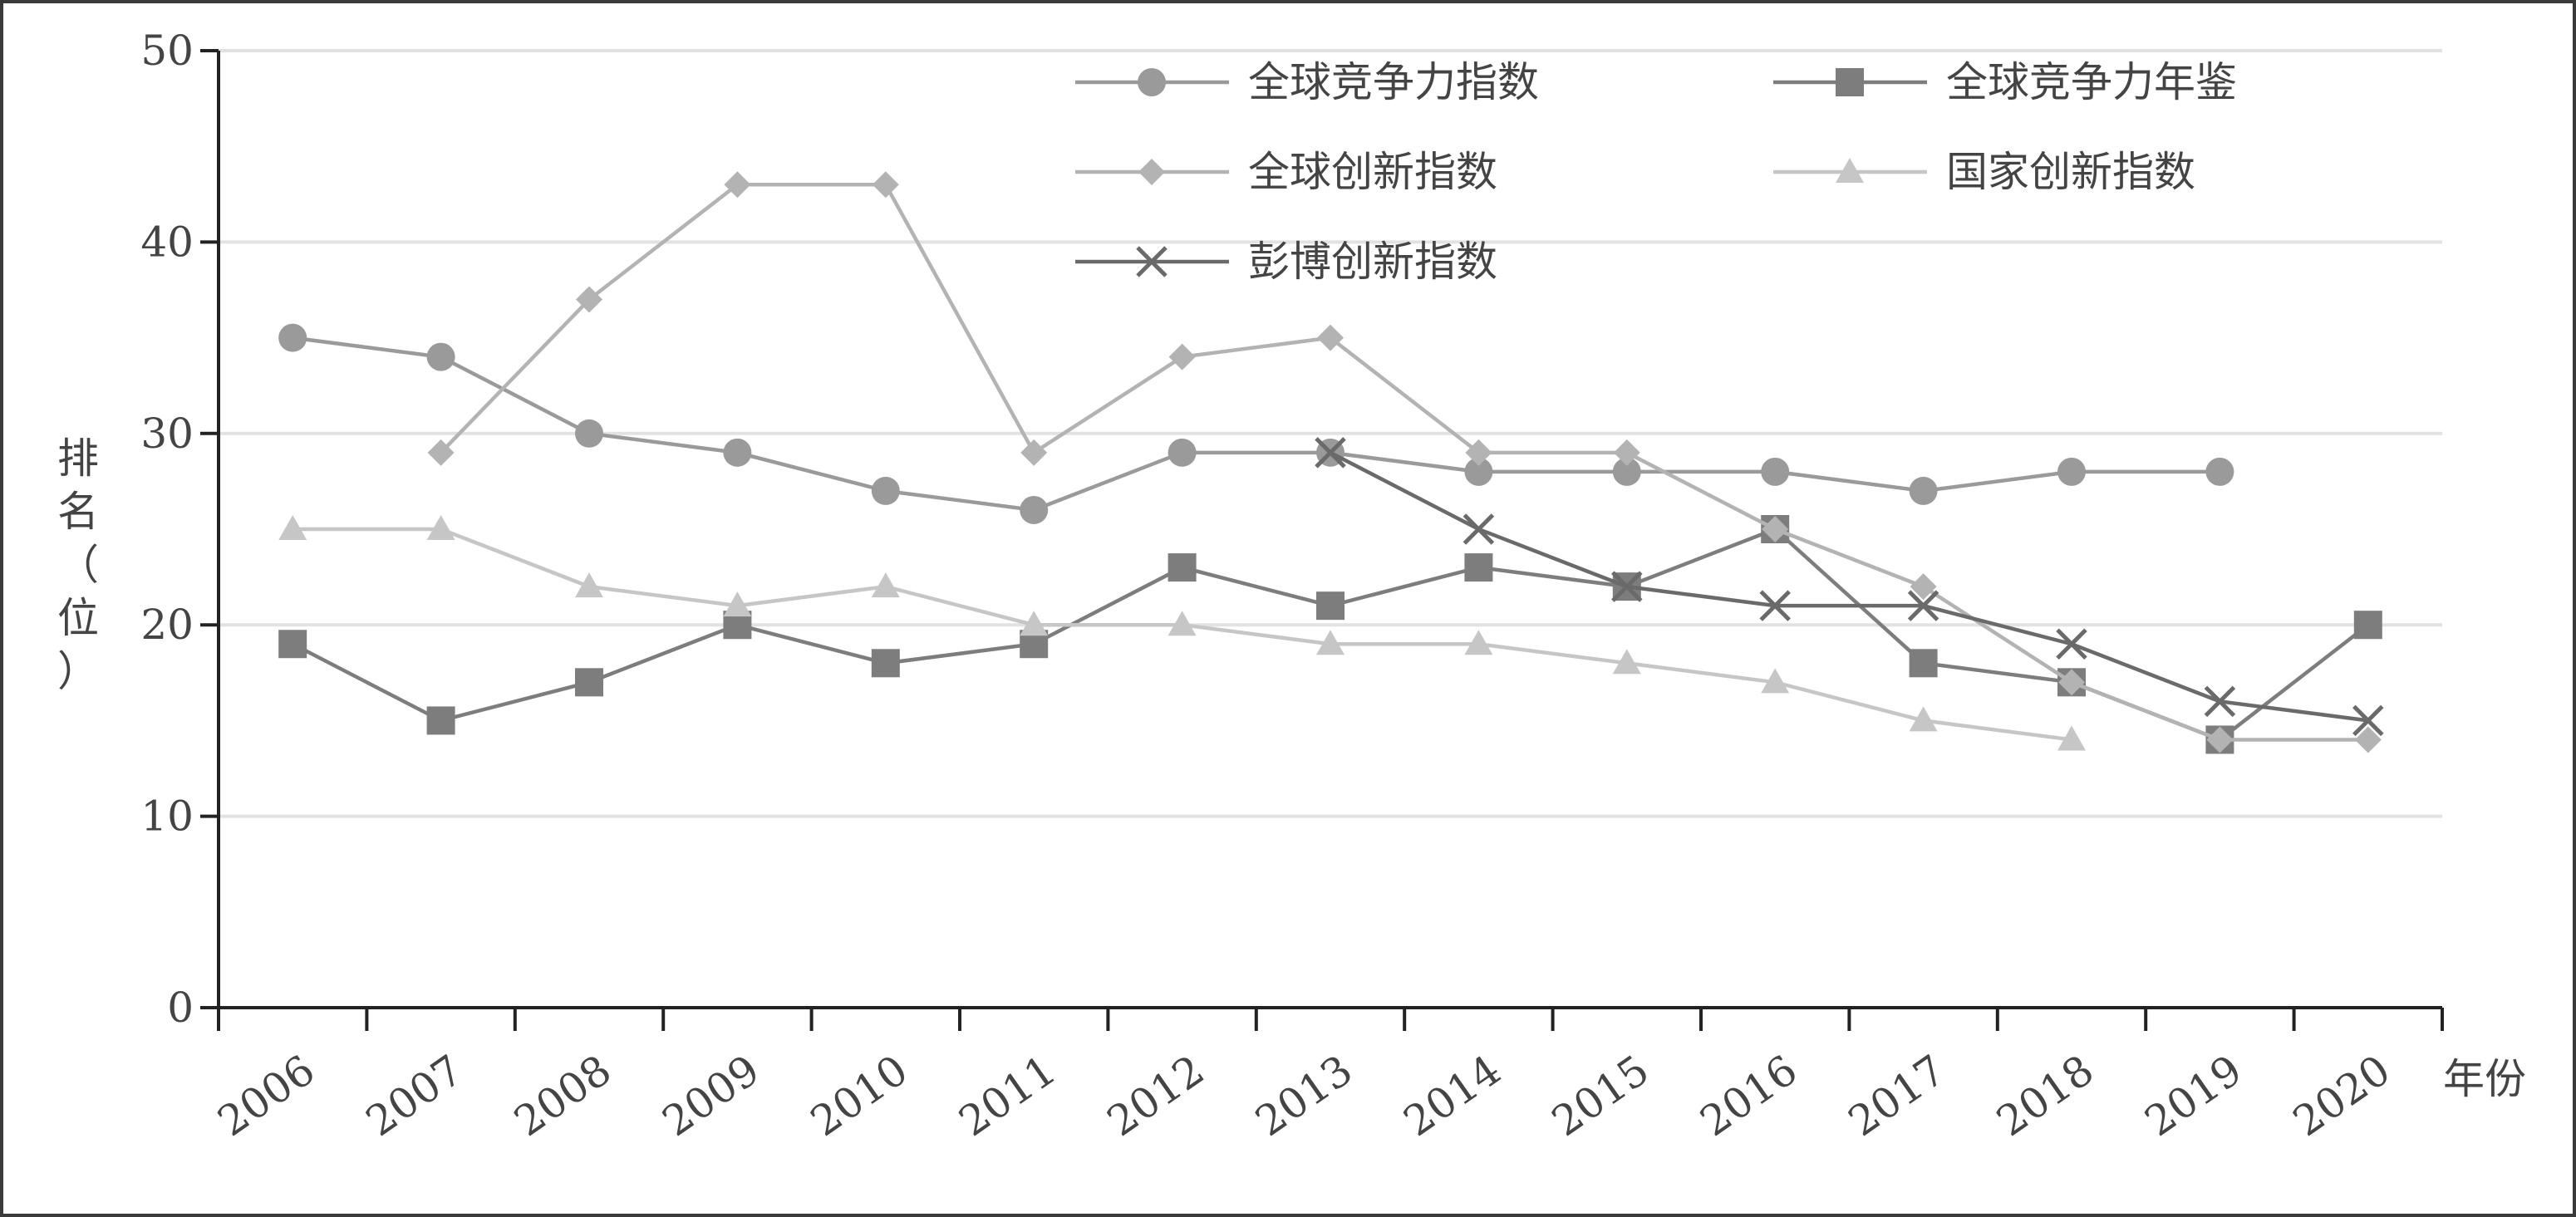 This screenshot has height=1217, width=2576. Describe the element at coordinates (1303, 1096) in the screenshot. I see `x-tick-label: 2013` at that location.